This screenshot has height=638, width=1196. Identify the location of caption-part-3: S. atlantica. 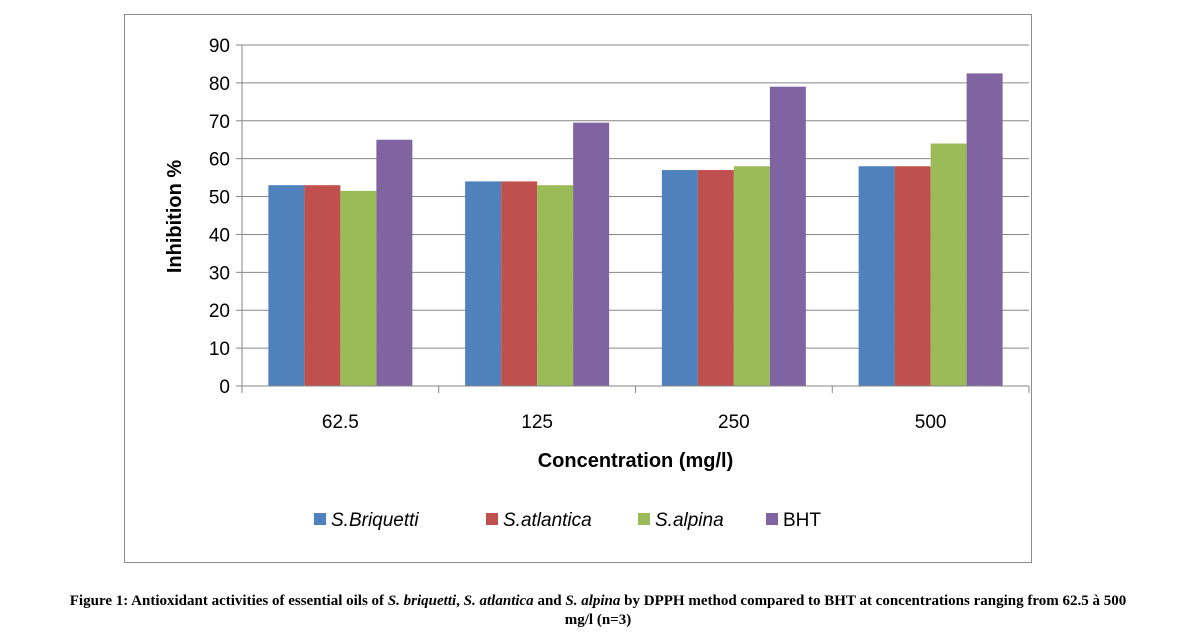
(498, 601).